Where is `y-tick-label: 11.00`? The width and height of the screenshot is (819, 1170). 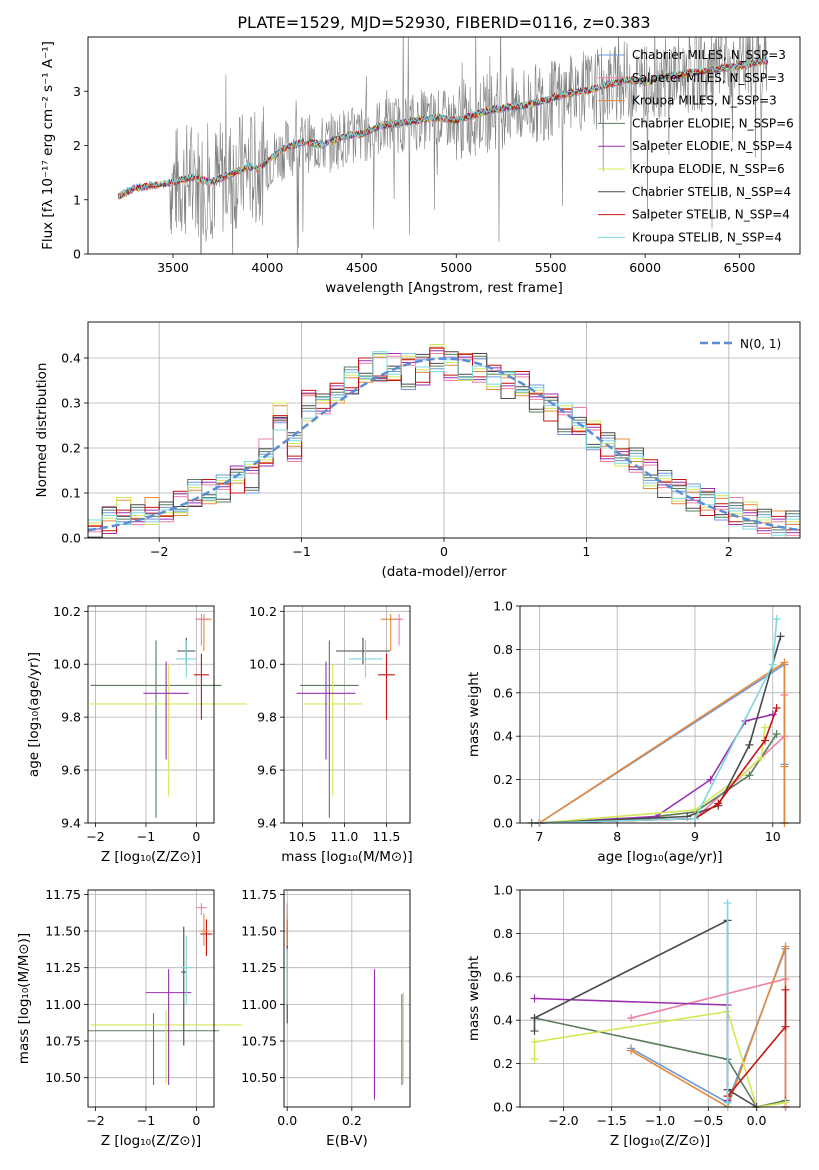
y-tick-label: 11.00 is located at coordinates (63, 1004).